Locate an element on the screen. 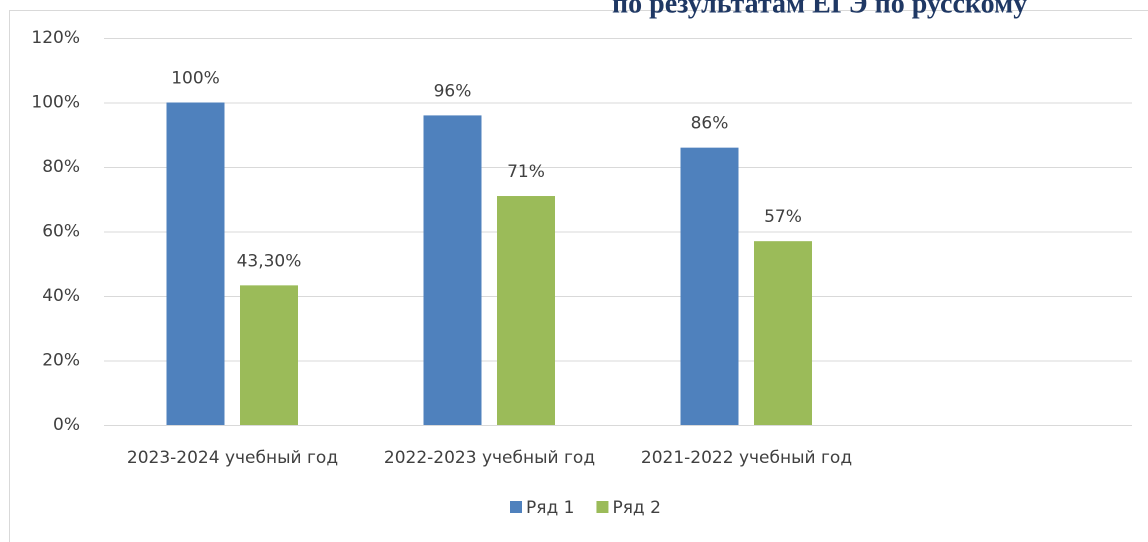  data-label: 100% is located at coordinates (195, 79).